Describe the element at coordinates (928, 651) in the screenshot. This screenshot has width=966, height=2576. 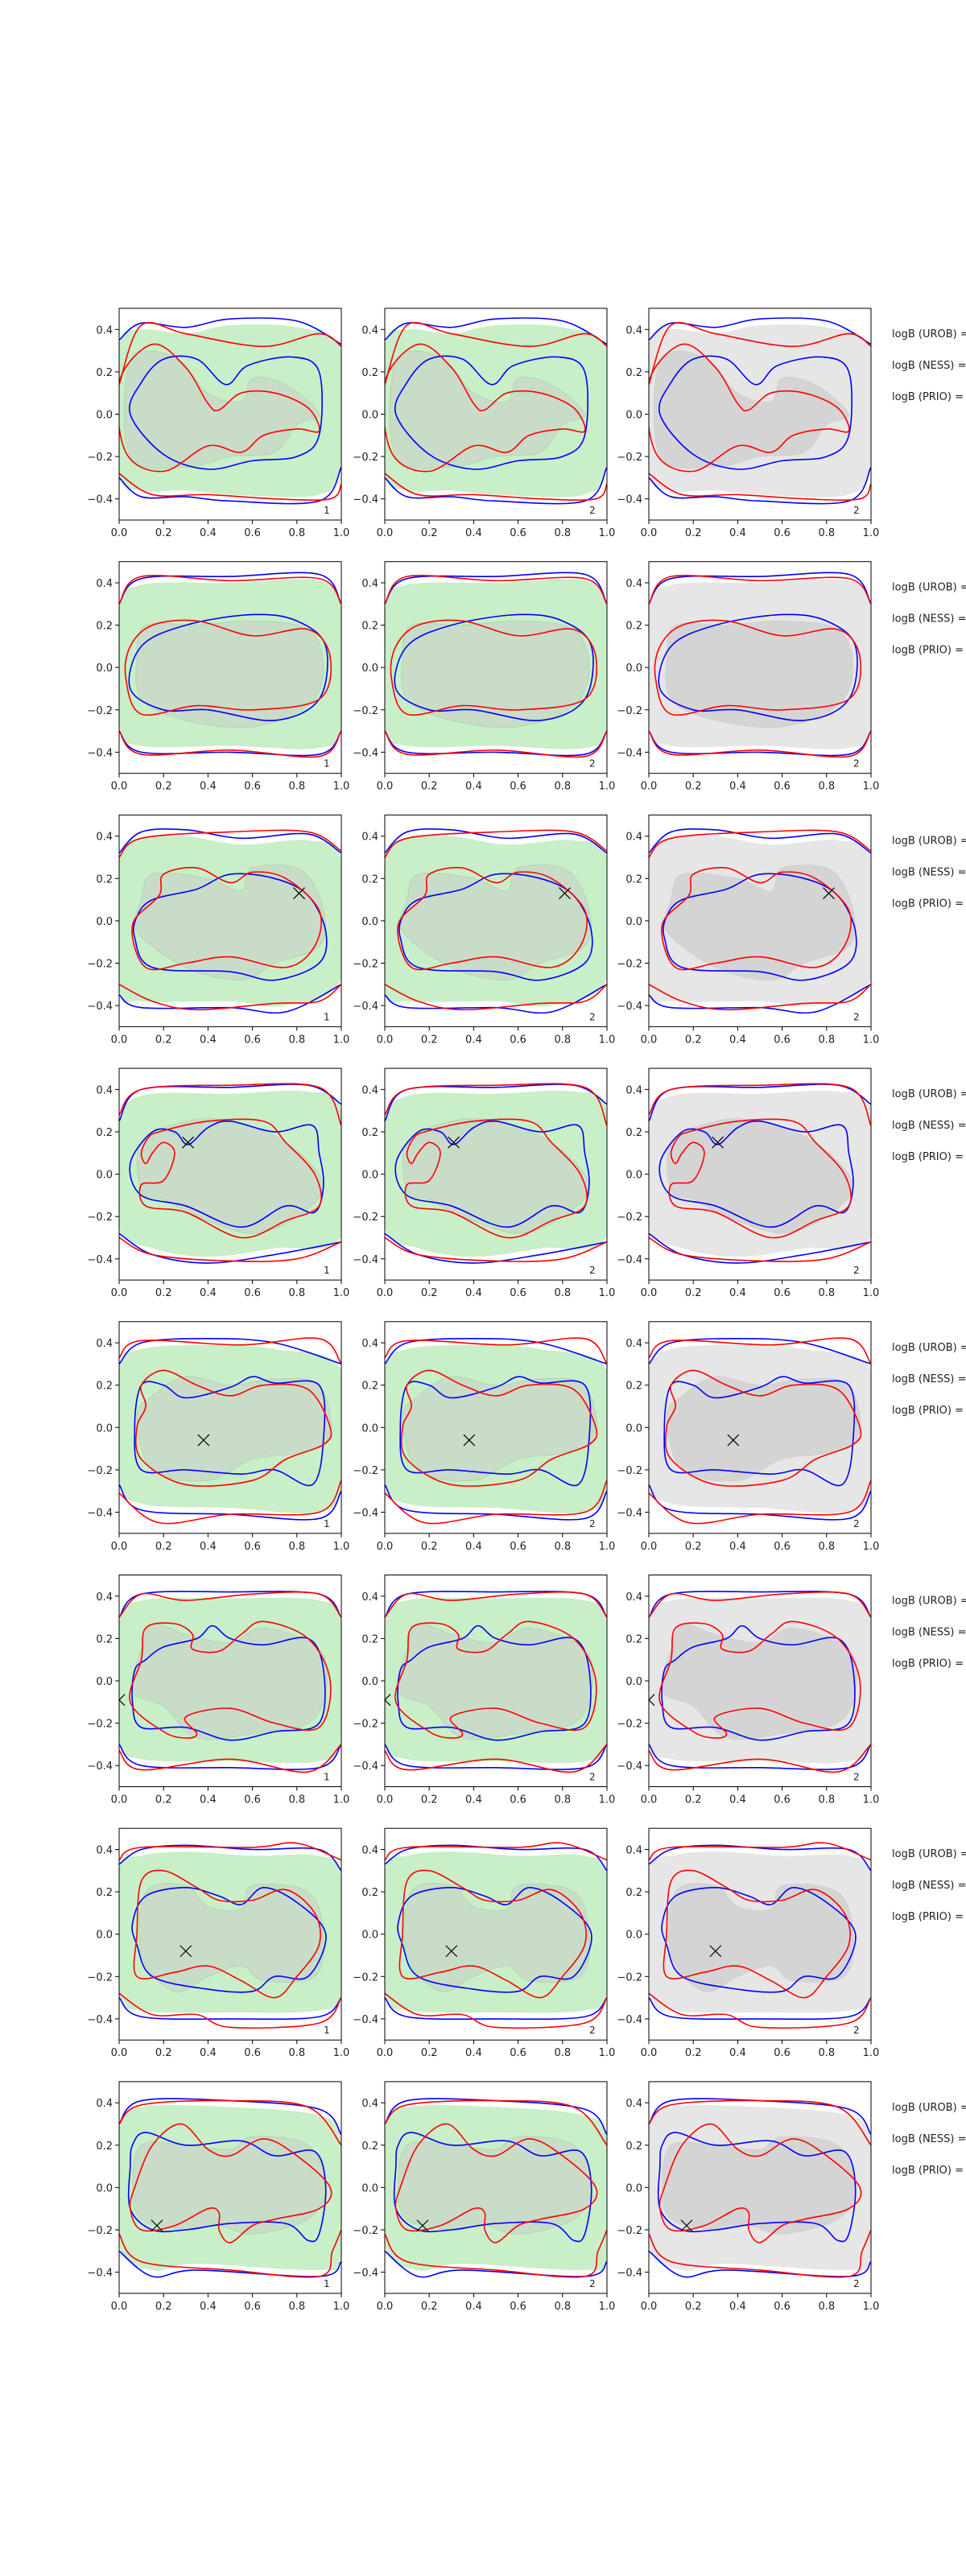
I see `logB-label: logB (PRIO) =` at that location.